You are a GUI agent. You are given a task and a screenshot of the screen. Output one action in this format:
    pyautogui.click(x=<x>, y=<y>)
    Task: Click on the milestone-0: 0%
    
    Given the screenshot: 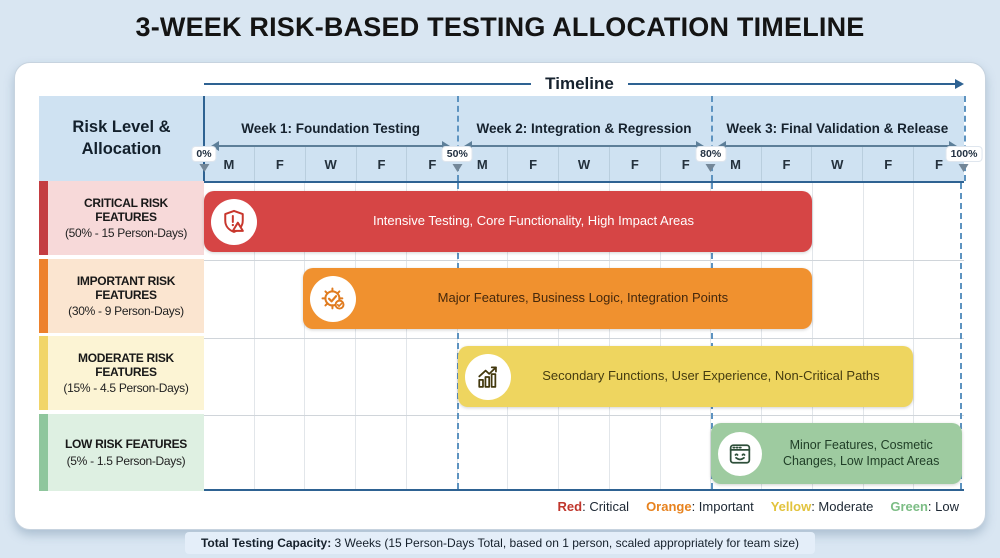 What is the action you would take?
    pyautogui.click(x=204, y=159)
    